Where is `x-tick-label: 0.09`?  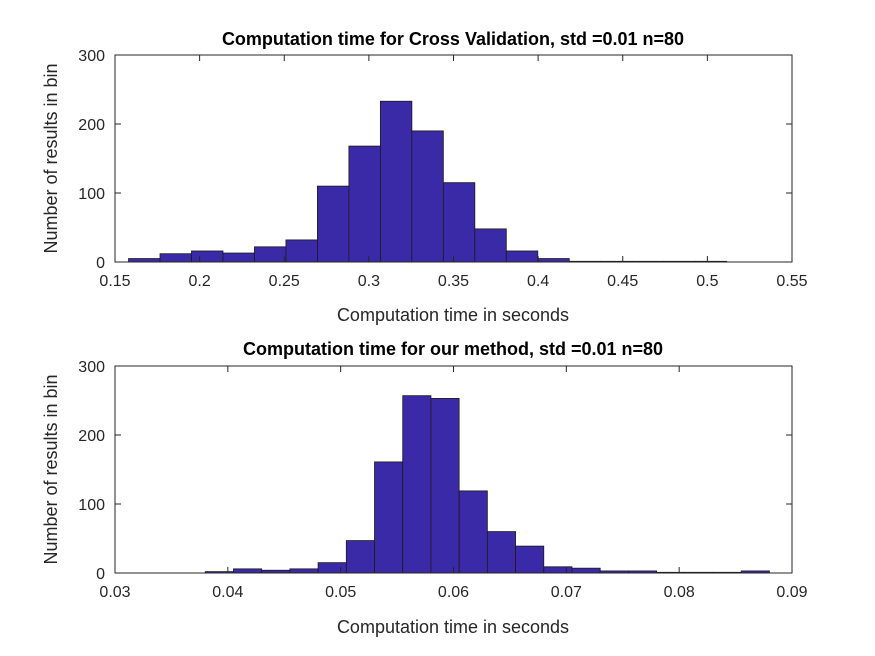
x-tick-label: 0.09 is located at coordinates (791, 592).